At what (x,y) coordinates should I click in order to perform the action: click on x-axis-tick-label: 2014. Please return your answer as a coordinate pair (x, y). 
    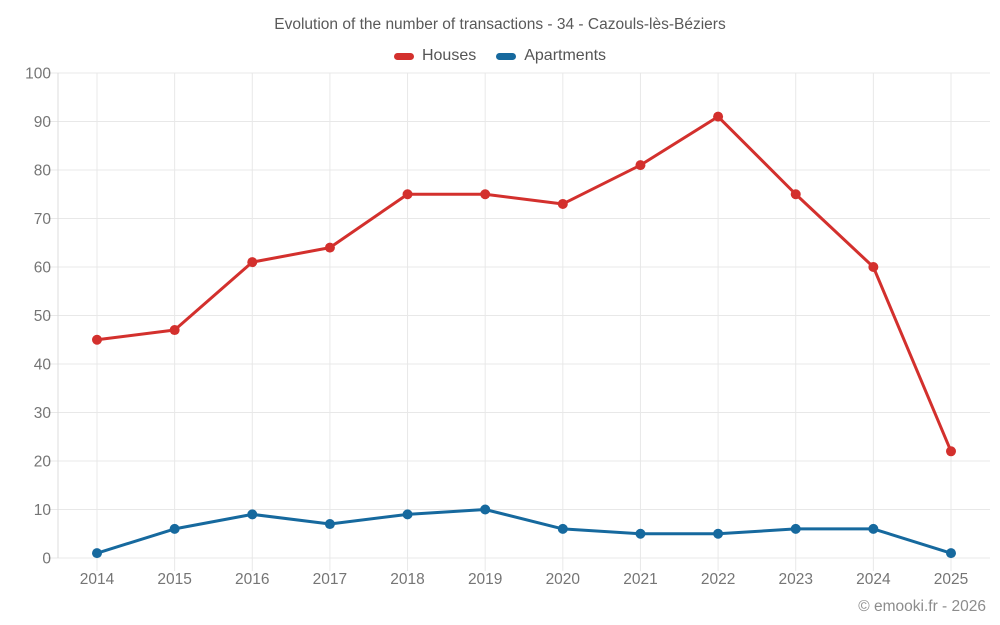
    Looking at the image, I should click on (97, 579).